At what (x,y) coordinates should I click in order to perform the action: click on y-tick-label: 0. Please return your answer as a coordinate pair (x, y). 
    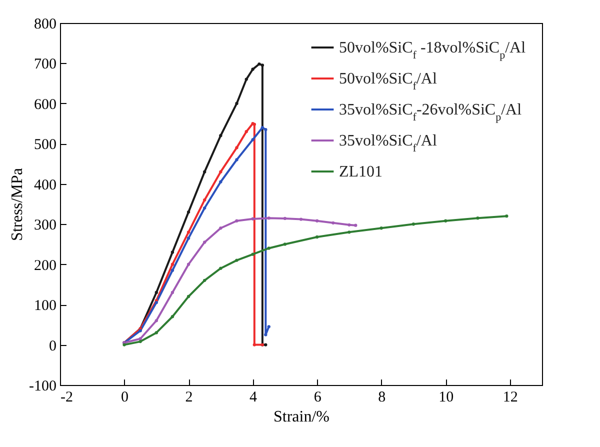
    Looking at the image, I should click on (52, 346).